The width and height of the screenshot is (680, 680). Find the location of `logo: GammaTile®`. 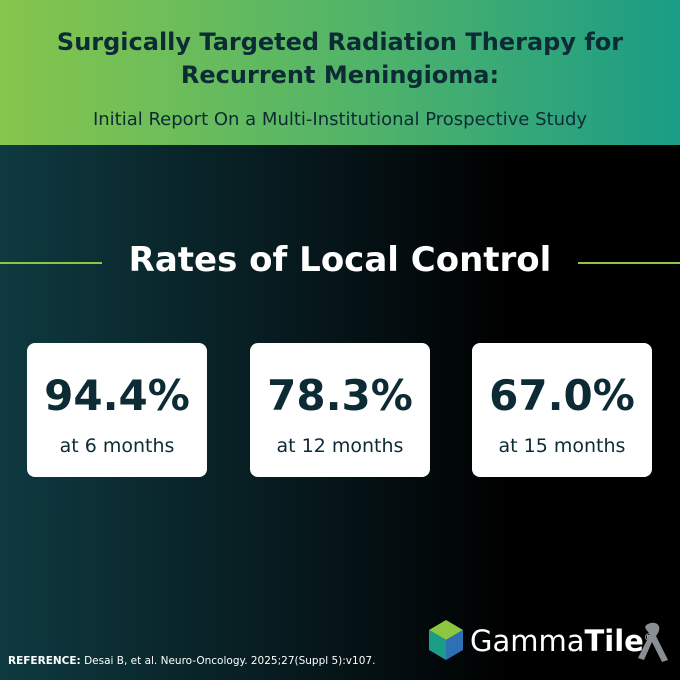

logo: GammaTile® is located at coordinates (562, 641).